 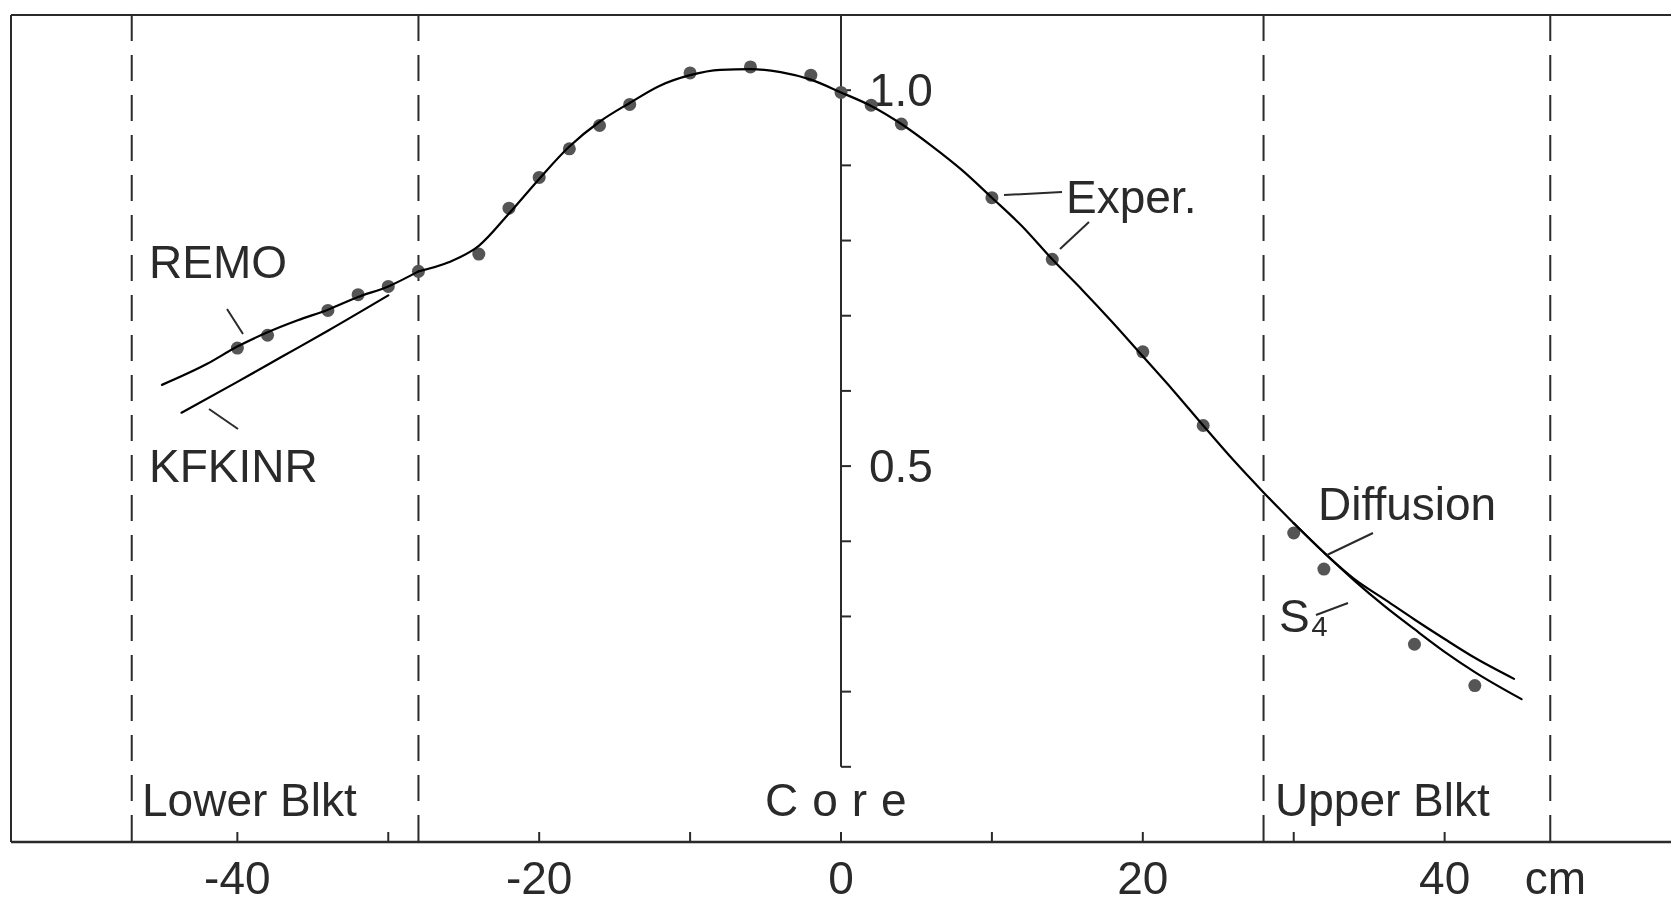 I want to click on x-tick-label: 0, so click(x=841, y=878).